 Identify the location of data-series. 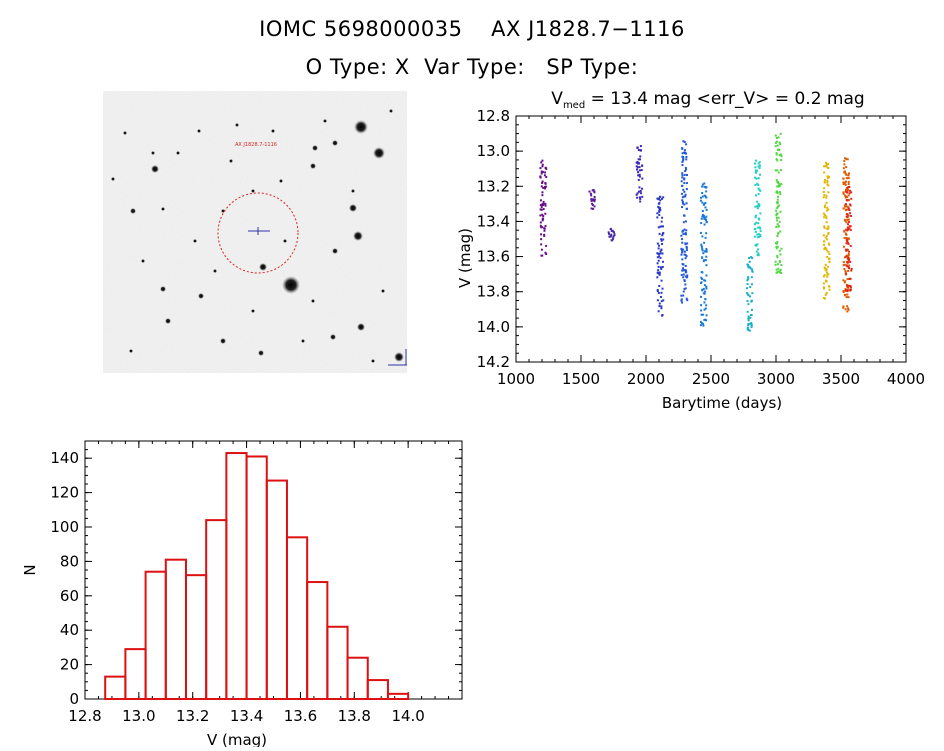
(611, 234).